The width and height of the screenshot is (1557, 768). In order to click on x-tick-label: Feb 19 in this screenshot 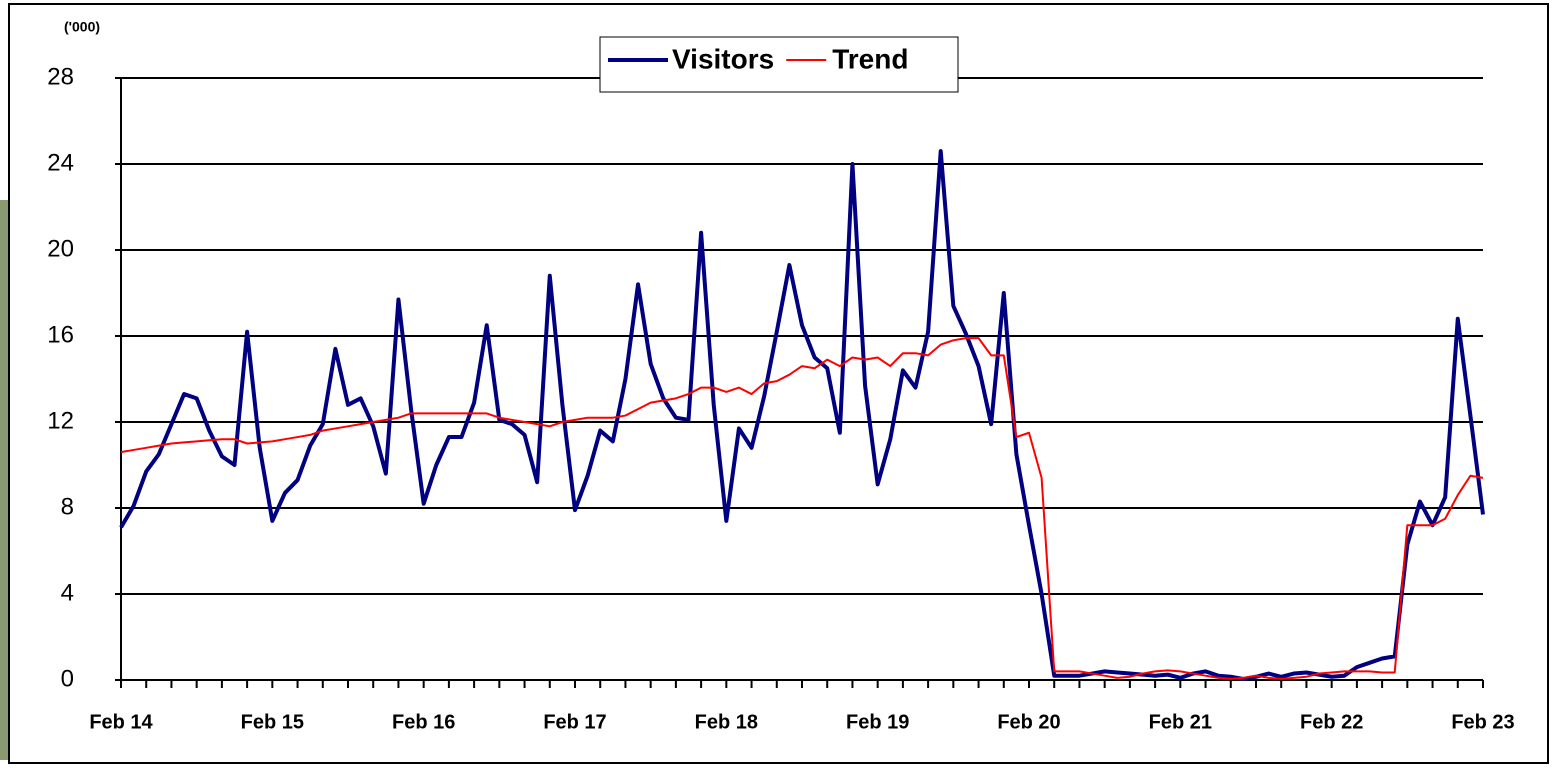, I will do `click(877, 722)`.